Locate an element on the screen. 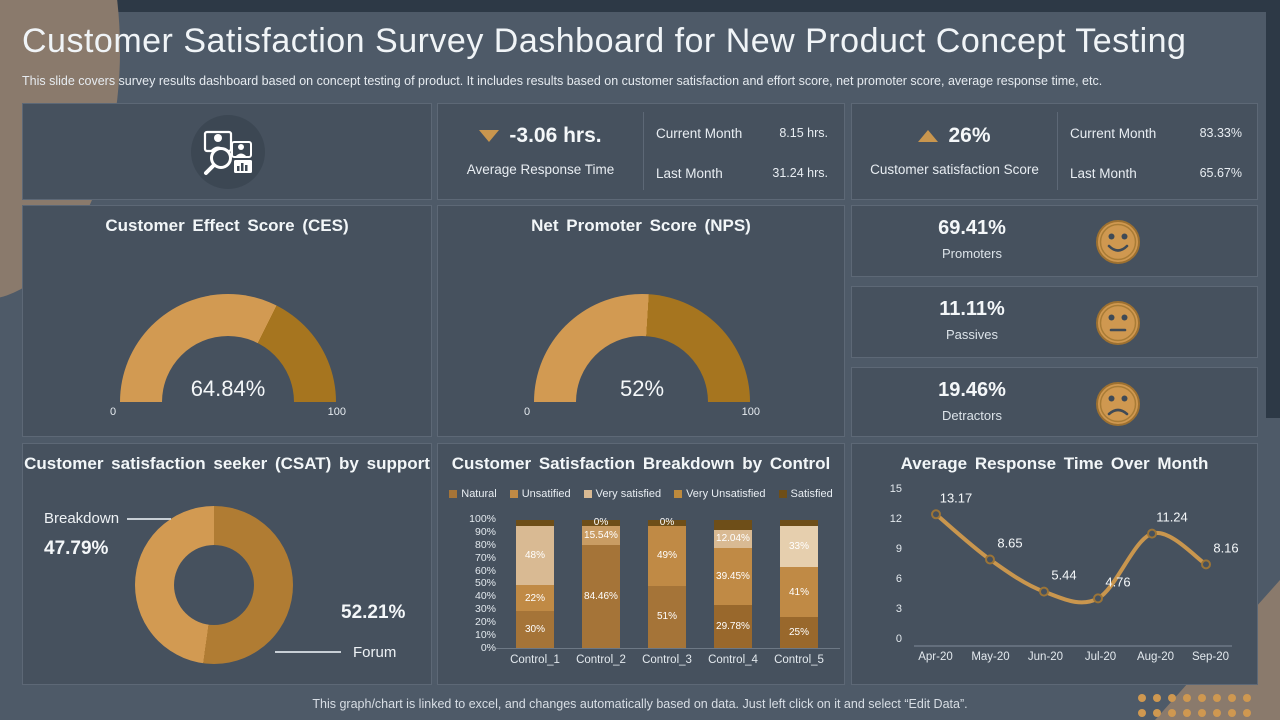 Image resolution: width=1280 pixels, height=720 pixels. ces-gauge-value: 64.84% is located at coordinates (228, 388).